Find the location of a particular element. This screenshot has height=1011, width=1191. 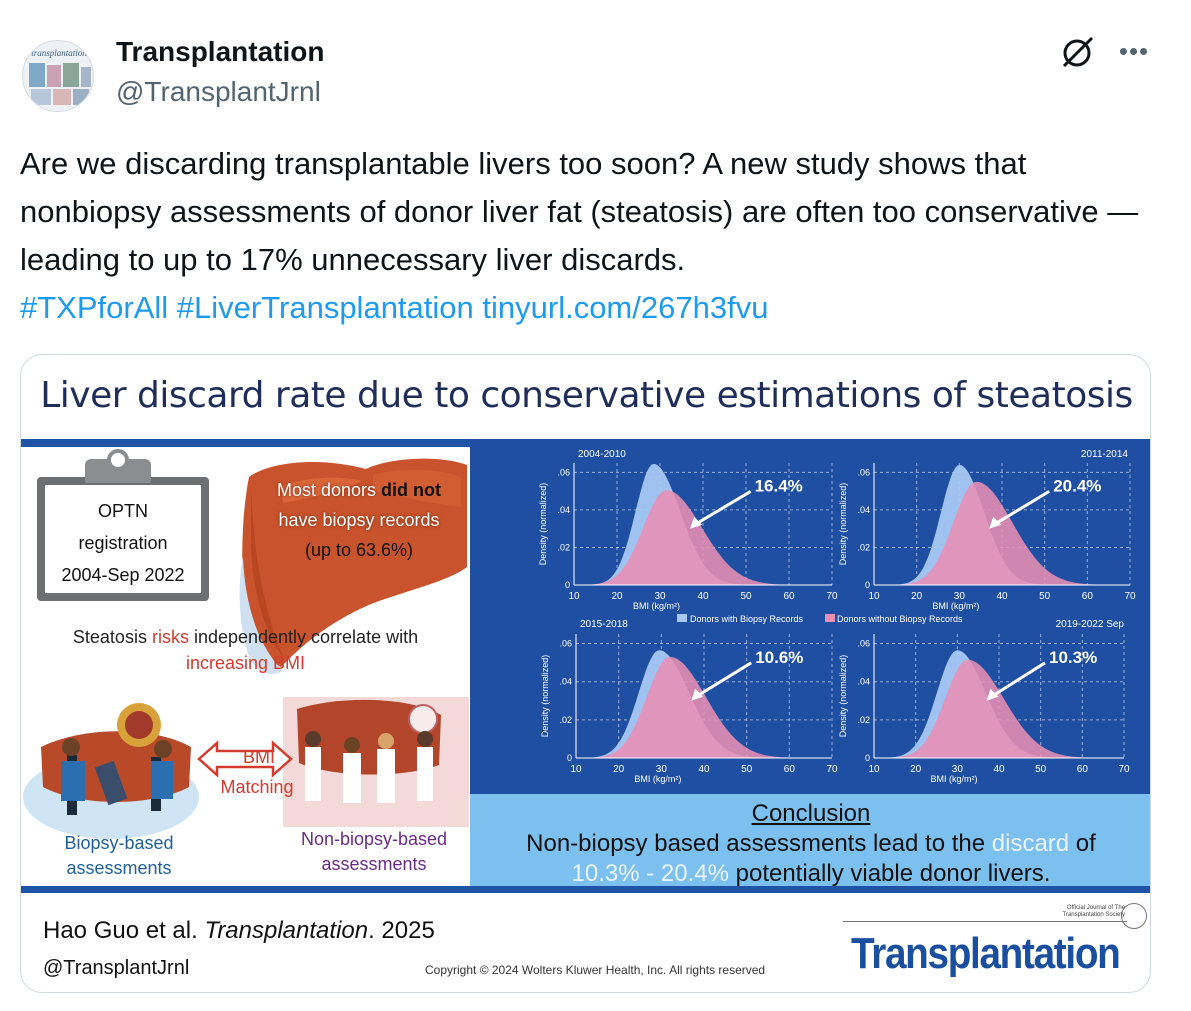

liver-caption-line2: have biopsy records is located at coordinates (359, 520).